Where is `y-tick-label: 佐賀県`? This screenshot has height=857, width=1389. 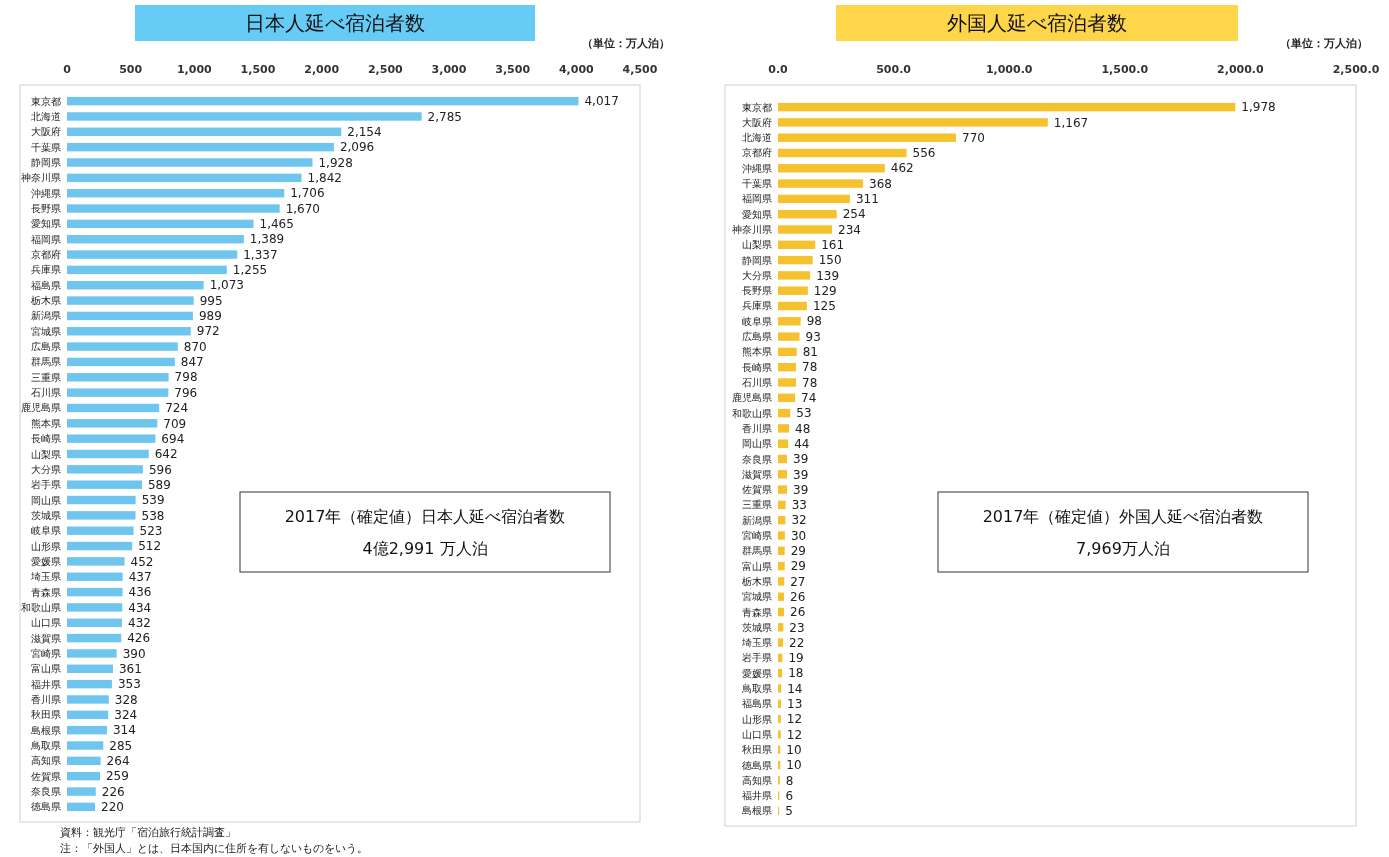 y-tick-label: 佐賀県 is located at coordinates (46, 776).